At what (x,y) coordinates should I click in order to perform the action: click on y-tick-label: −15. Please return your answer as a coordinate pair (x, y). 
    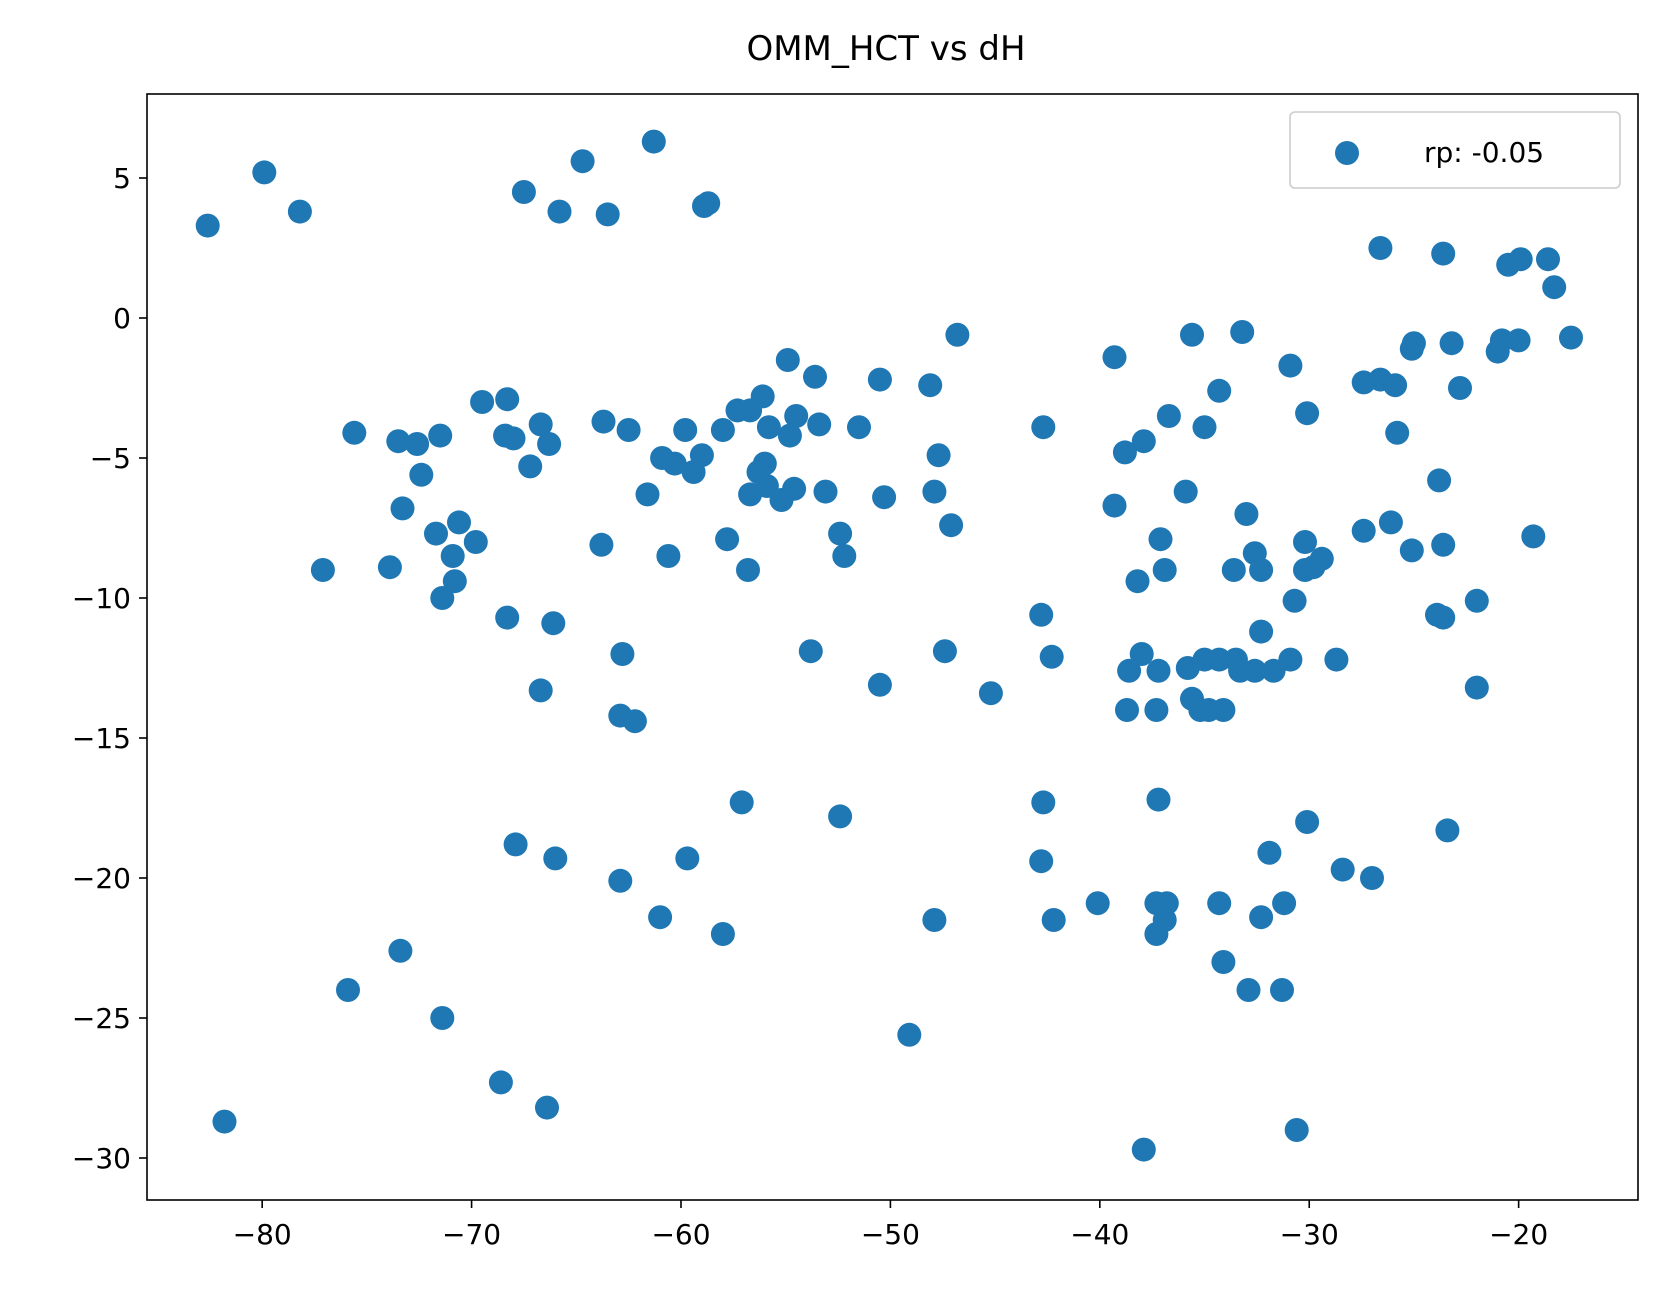
    Looking at the image, I should click on (101, 738).